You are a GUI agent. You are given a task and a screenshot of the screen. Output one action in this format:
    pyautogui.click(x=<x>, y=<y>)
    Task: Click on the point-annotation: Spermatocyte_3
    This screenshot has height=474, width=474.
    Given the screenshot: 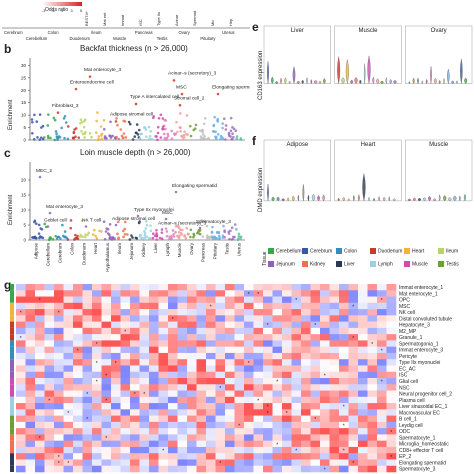 What is the action you would take?
    pyautogui.click(x=213, y=222)
    